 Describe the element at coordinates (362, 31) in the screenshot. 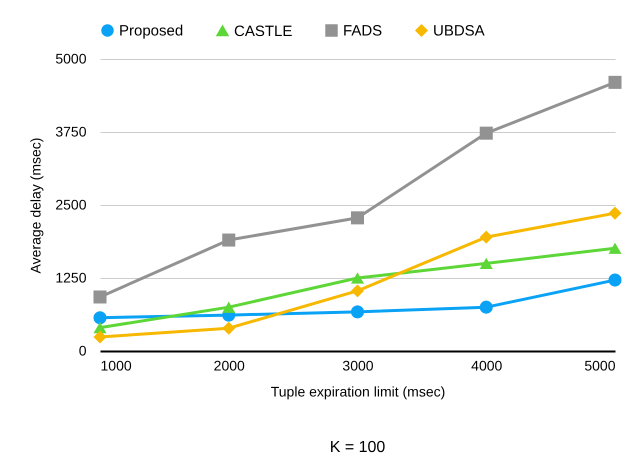

I see `legend-label: FADS` at that location.